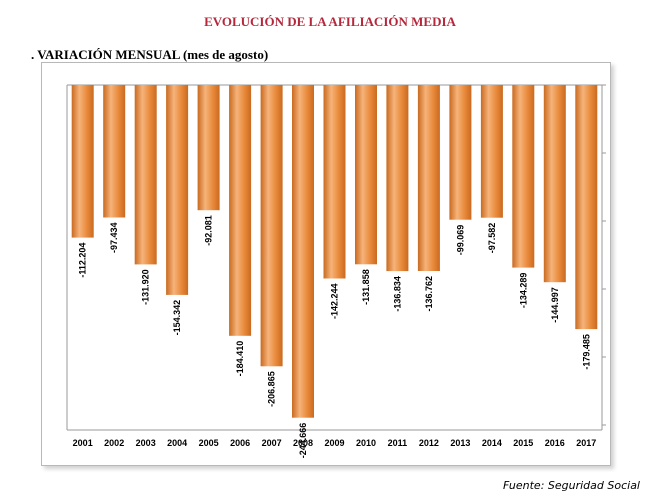 The image size is (660, 499). Describe the element at coordinates (177, 190) in the screenshot. I see `bar-2004` at that location.